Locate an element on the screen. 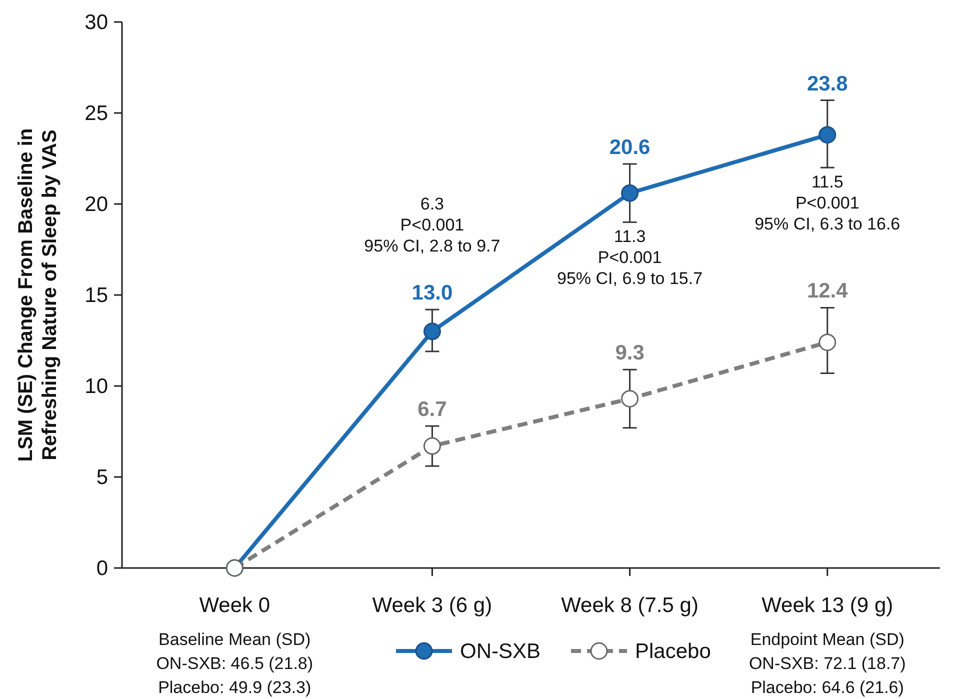 The width and height of the screenshot is (954, 699). text: Endpoint Mean (SD) ON-SXB: 72.1 (18.7) Placebo: 64.6 (21.6) is located at coordinates (827, 663).